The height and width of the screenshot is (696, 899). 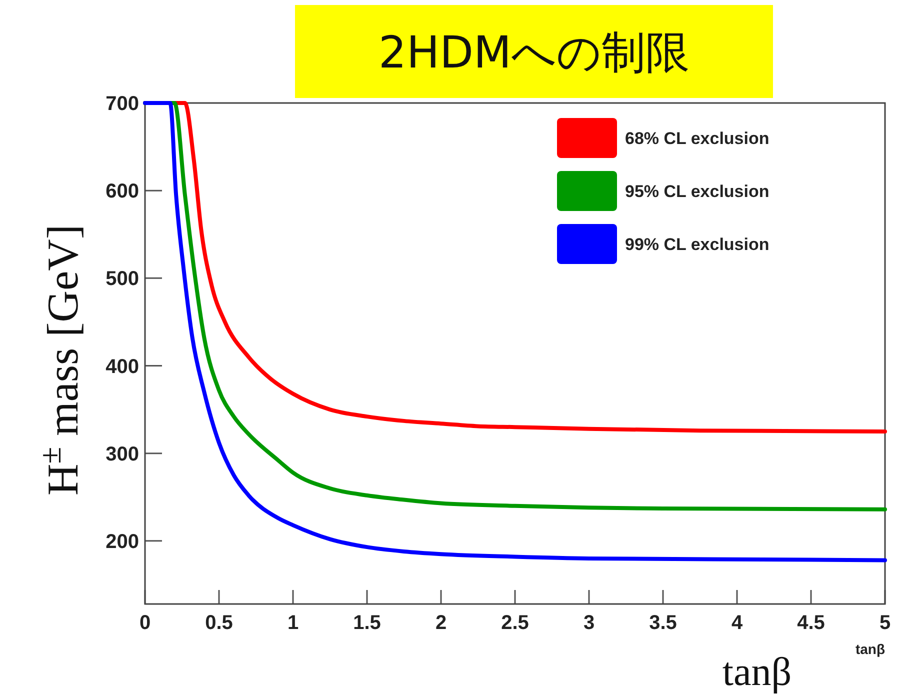 What do you see at coordinates (697, 138) in the screenshot?
I see `legend-label: 68% CL exclusion` at bounding box center [697, 138].